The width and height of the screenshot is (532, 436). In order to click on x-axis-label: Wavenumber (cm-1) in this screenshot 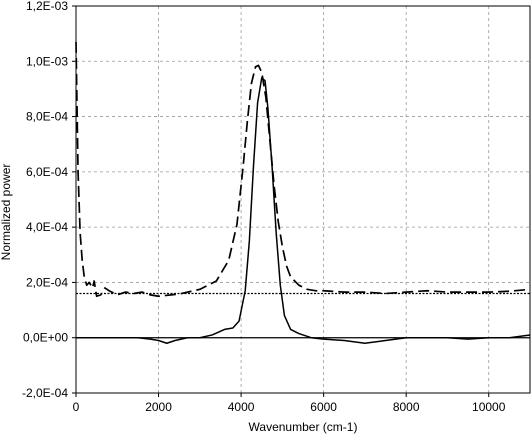, I will do `click(303, 427)`.